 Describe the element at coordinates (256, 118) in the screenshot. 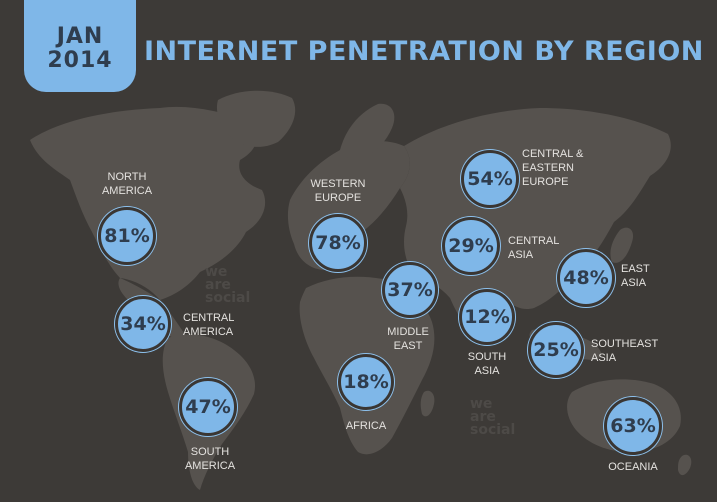

I see `greenland-landmass` at that location.